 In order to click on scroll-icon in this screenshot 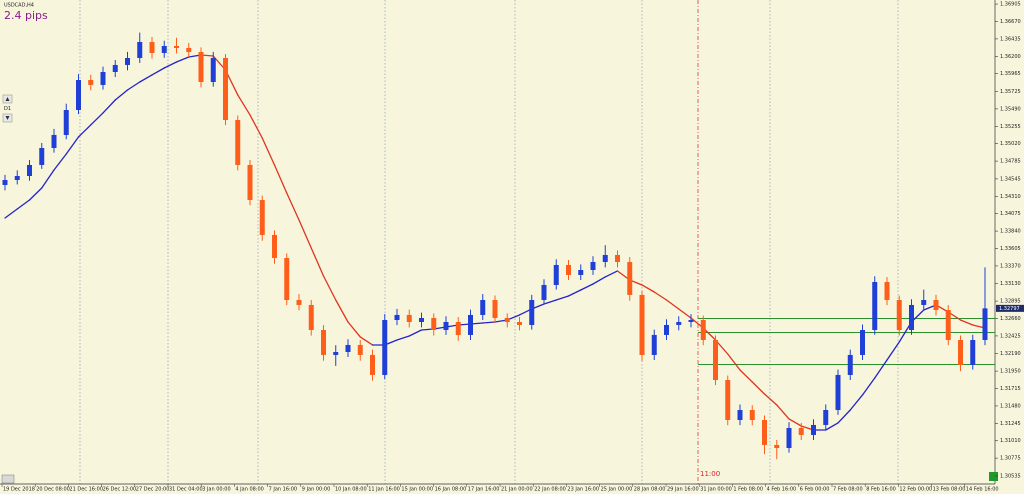, I will do `click(8, 479)`.